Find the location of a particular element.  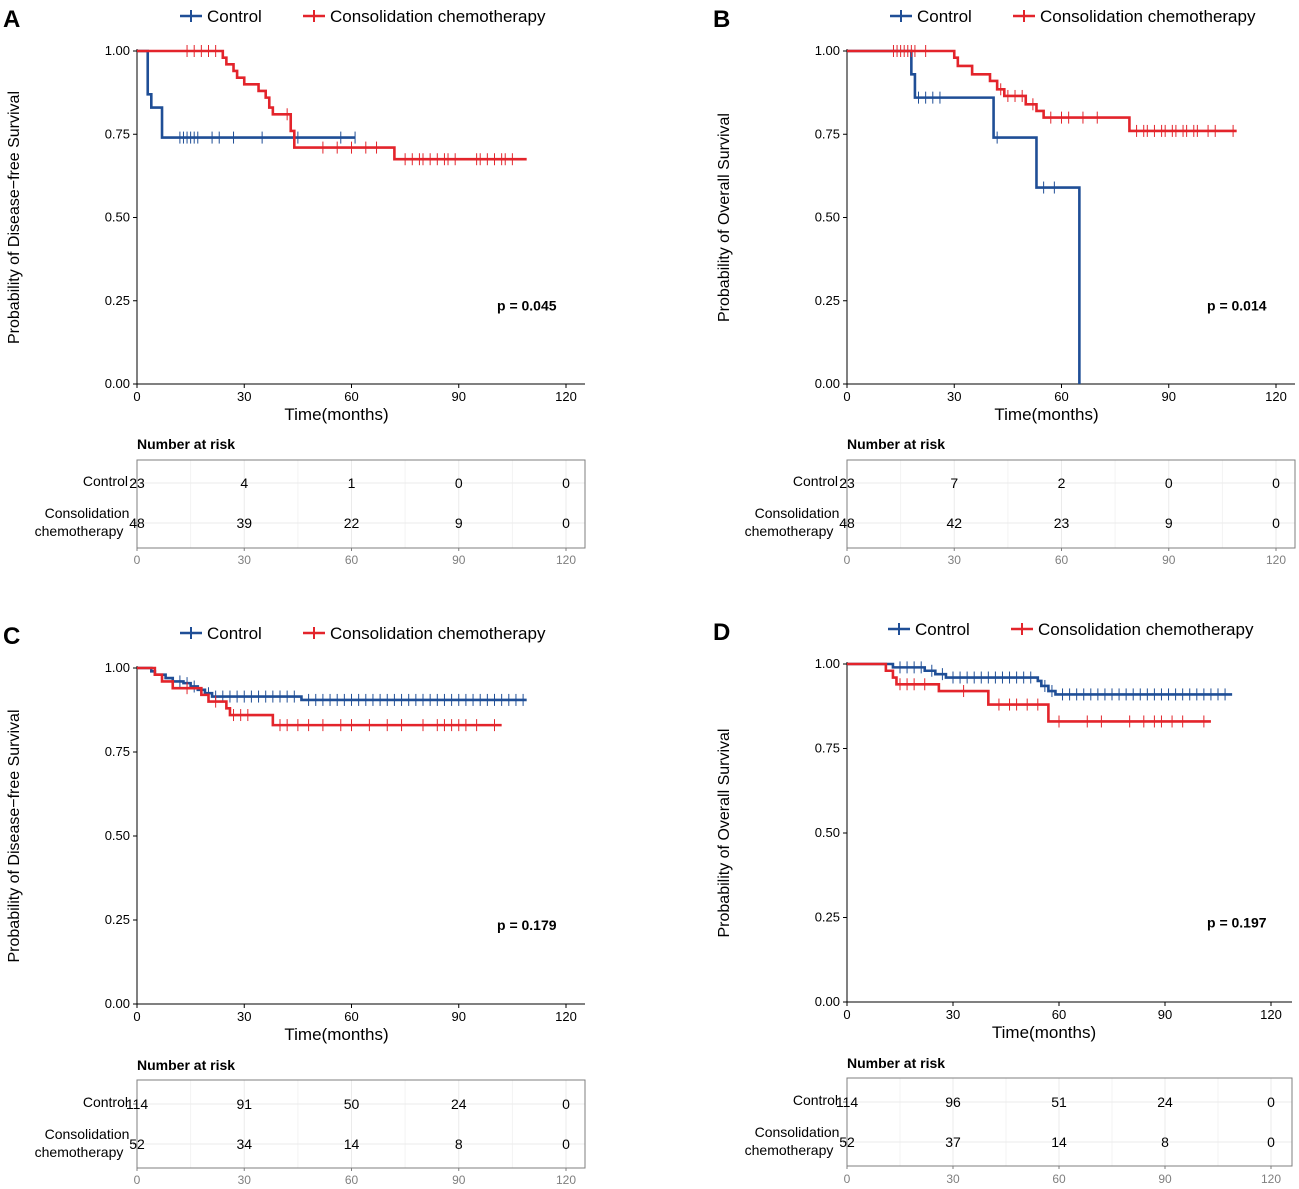

risk-cell: 24 is located at coordinates (459, 1104).